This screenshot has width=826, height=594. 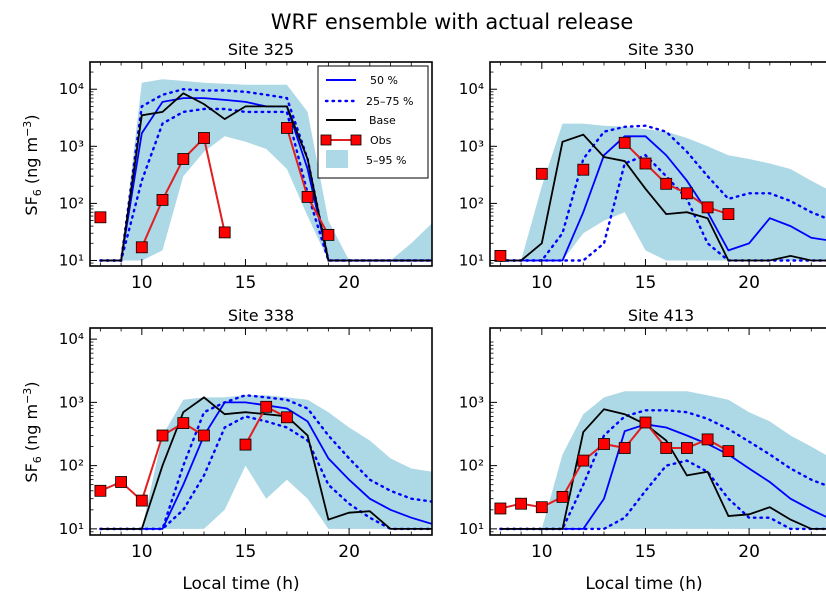 I want to click on subplot-title: Site 330, so click(x=661, y=49).